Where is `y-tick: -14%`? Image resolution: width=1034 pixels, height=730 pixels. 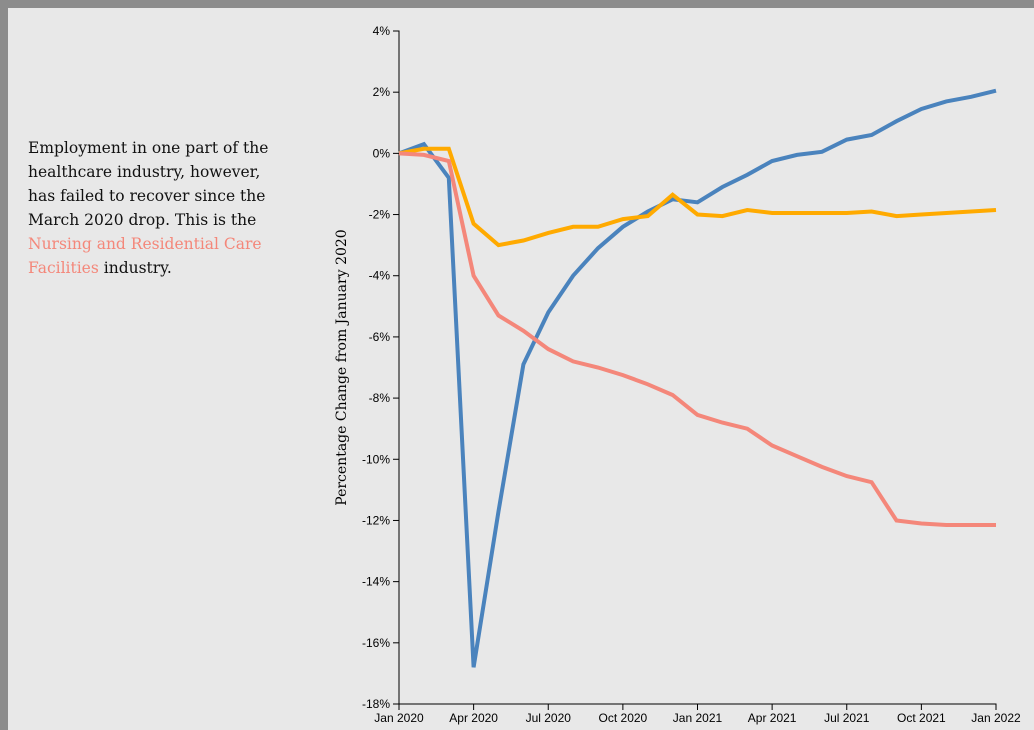 y-tick: -14% is located at coordinates (380, 582).